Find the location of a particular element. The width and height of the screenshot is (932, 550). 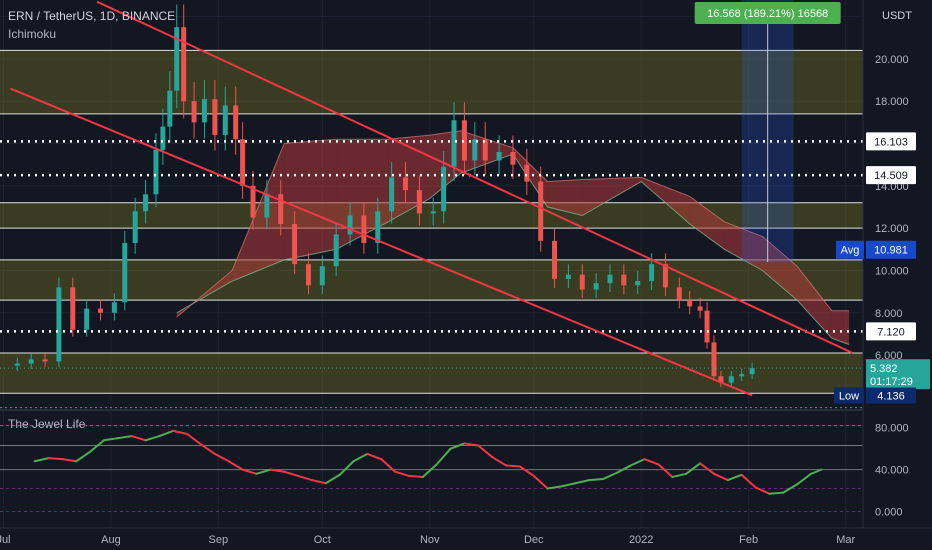

low-value-text: 4.136 is located at coordinates (891, 397).